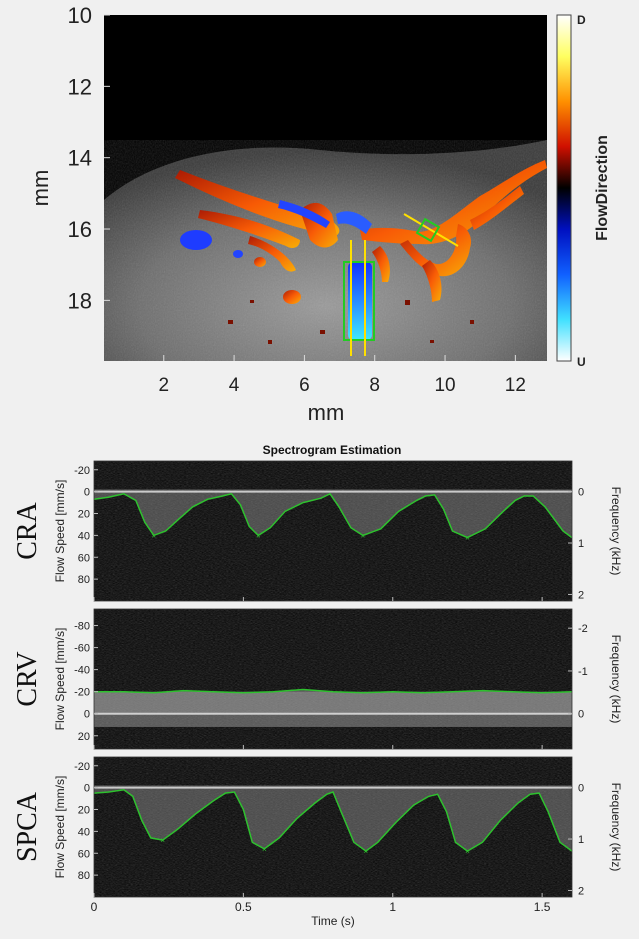 The image size is (639, 939). I want to click on roi-markers, so click(401, 284).